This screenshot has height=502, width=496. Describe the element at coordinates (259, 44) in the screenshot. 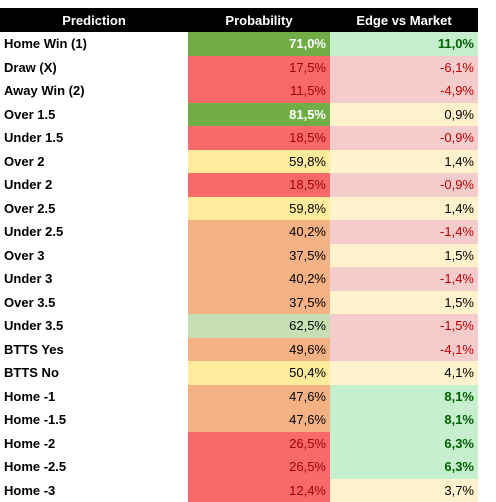

I see `probability-cell: 71,0%` at that location.